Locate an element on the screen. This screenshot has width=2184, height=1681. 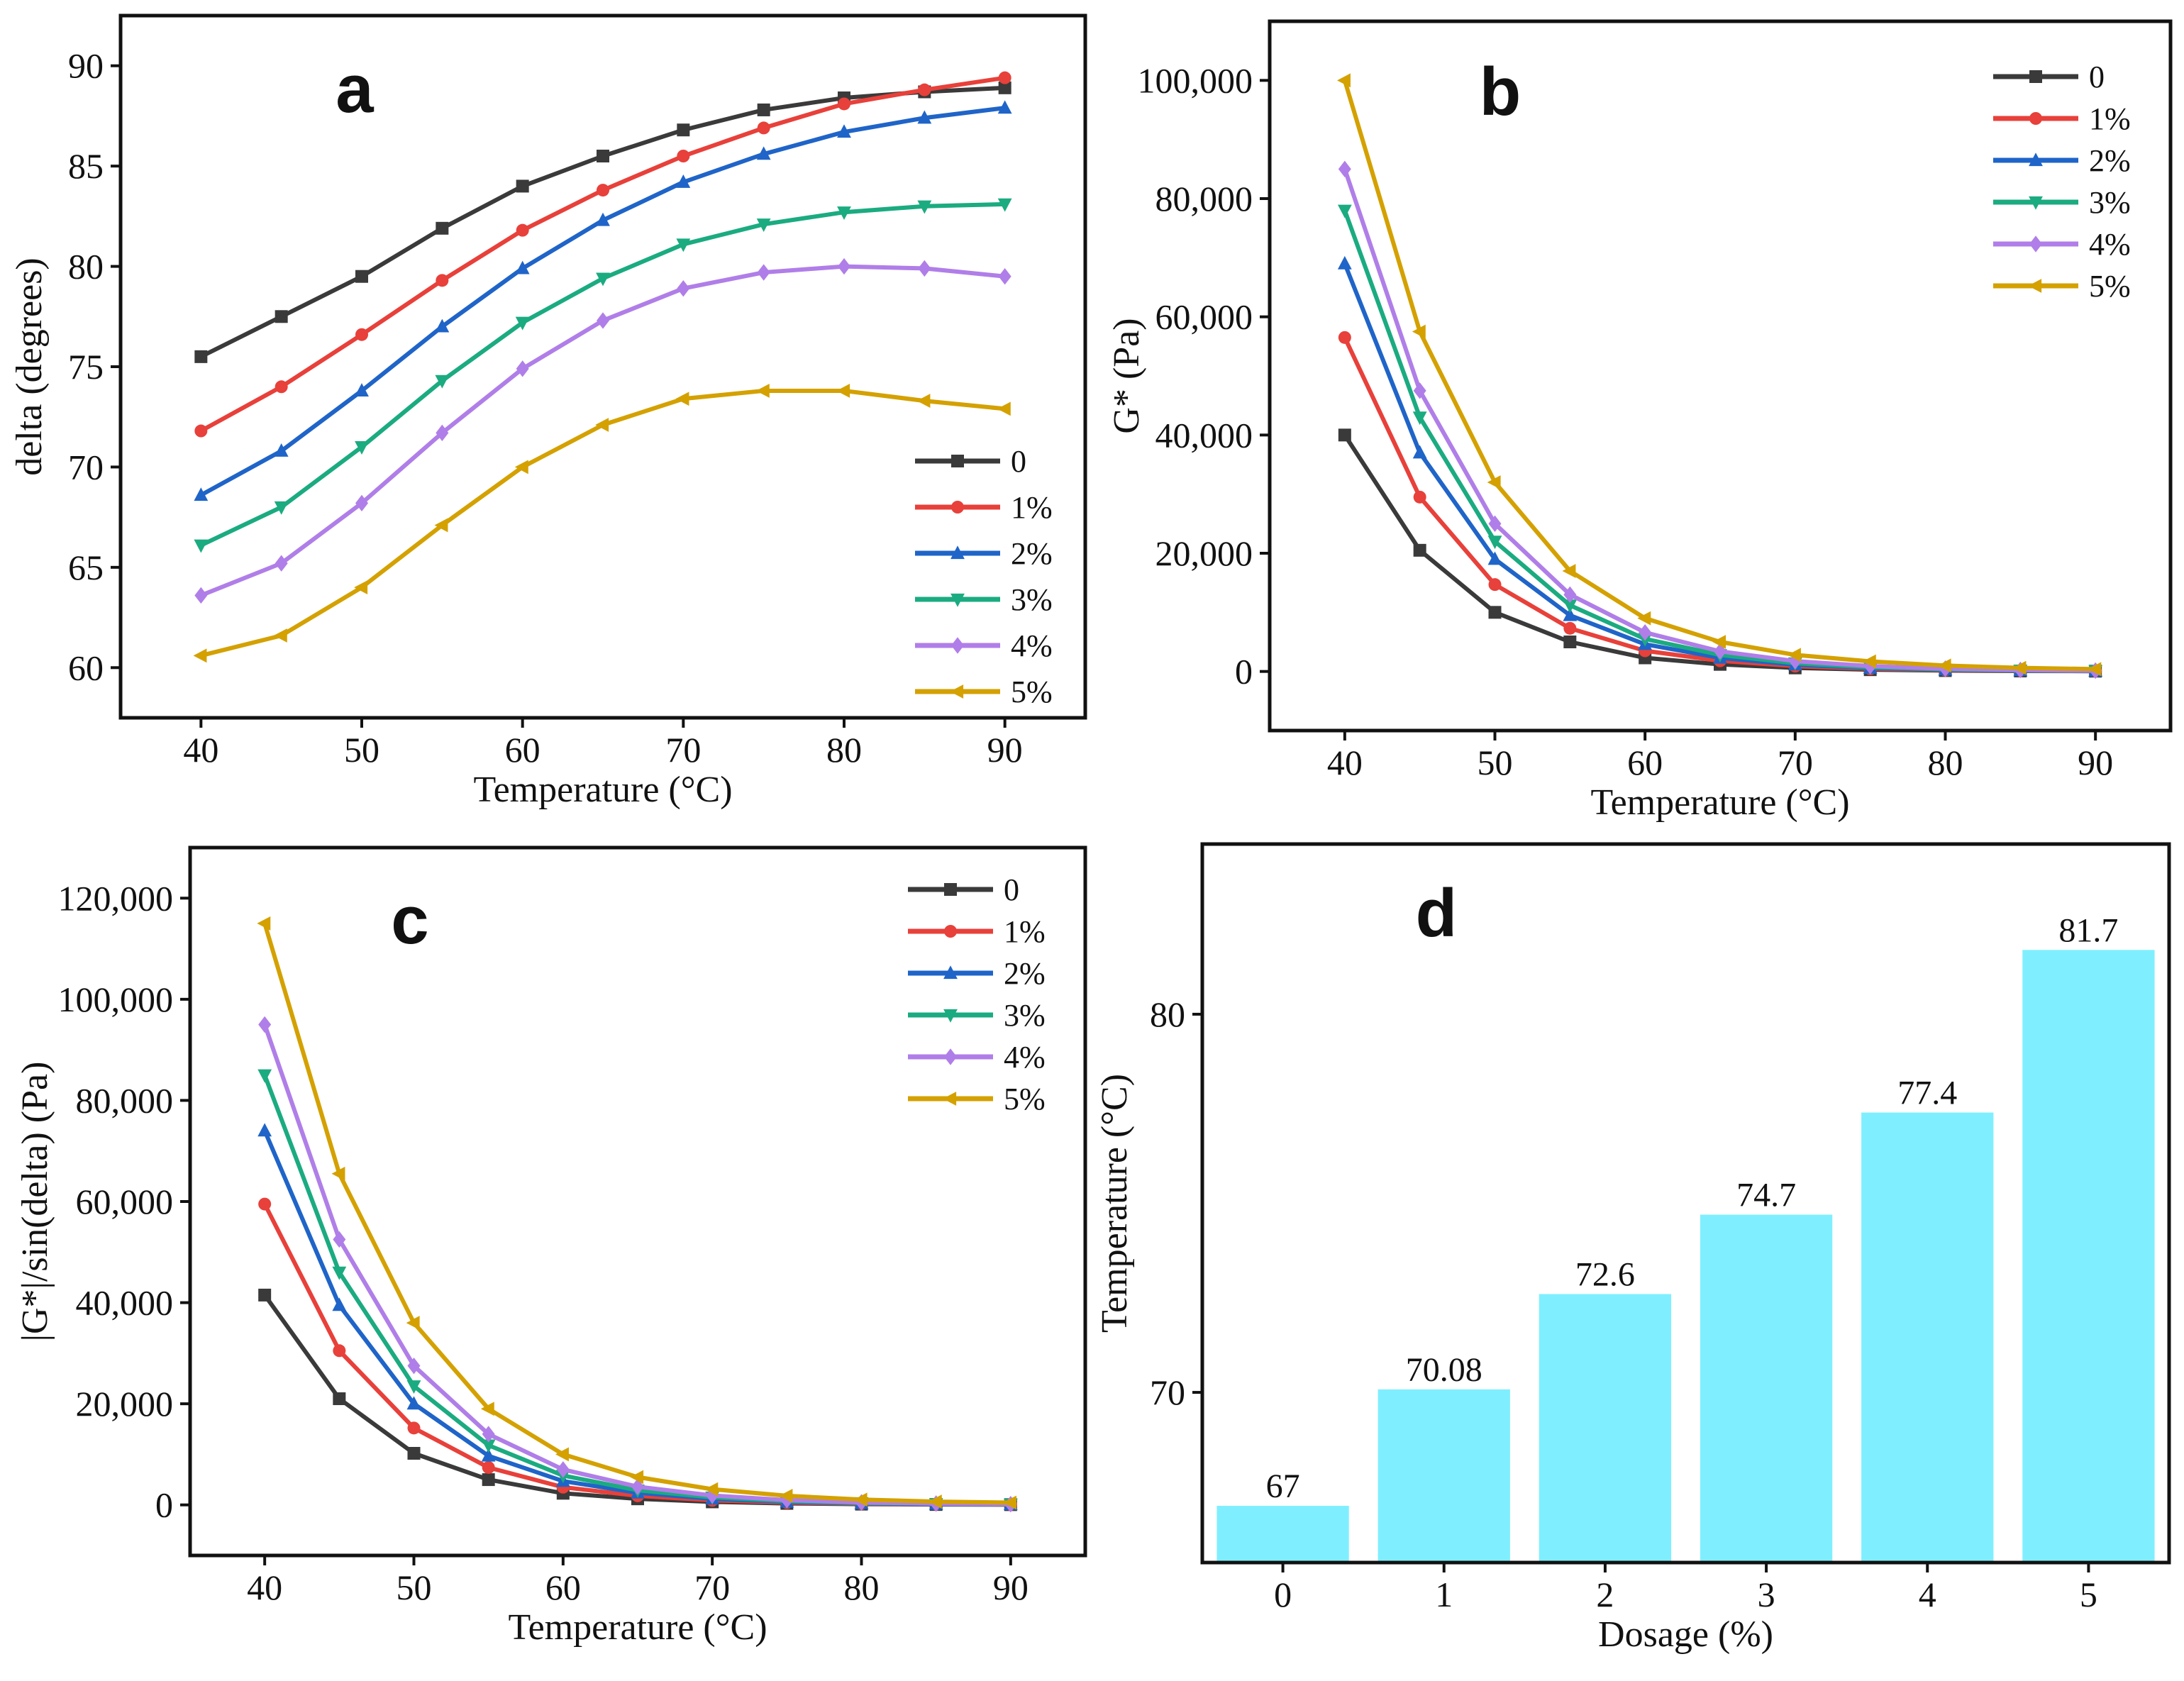
legend-label: 0 is located at coordinates (2097, 77).